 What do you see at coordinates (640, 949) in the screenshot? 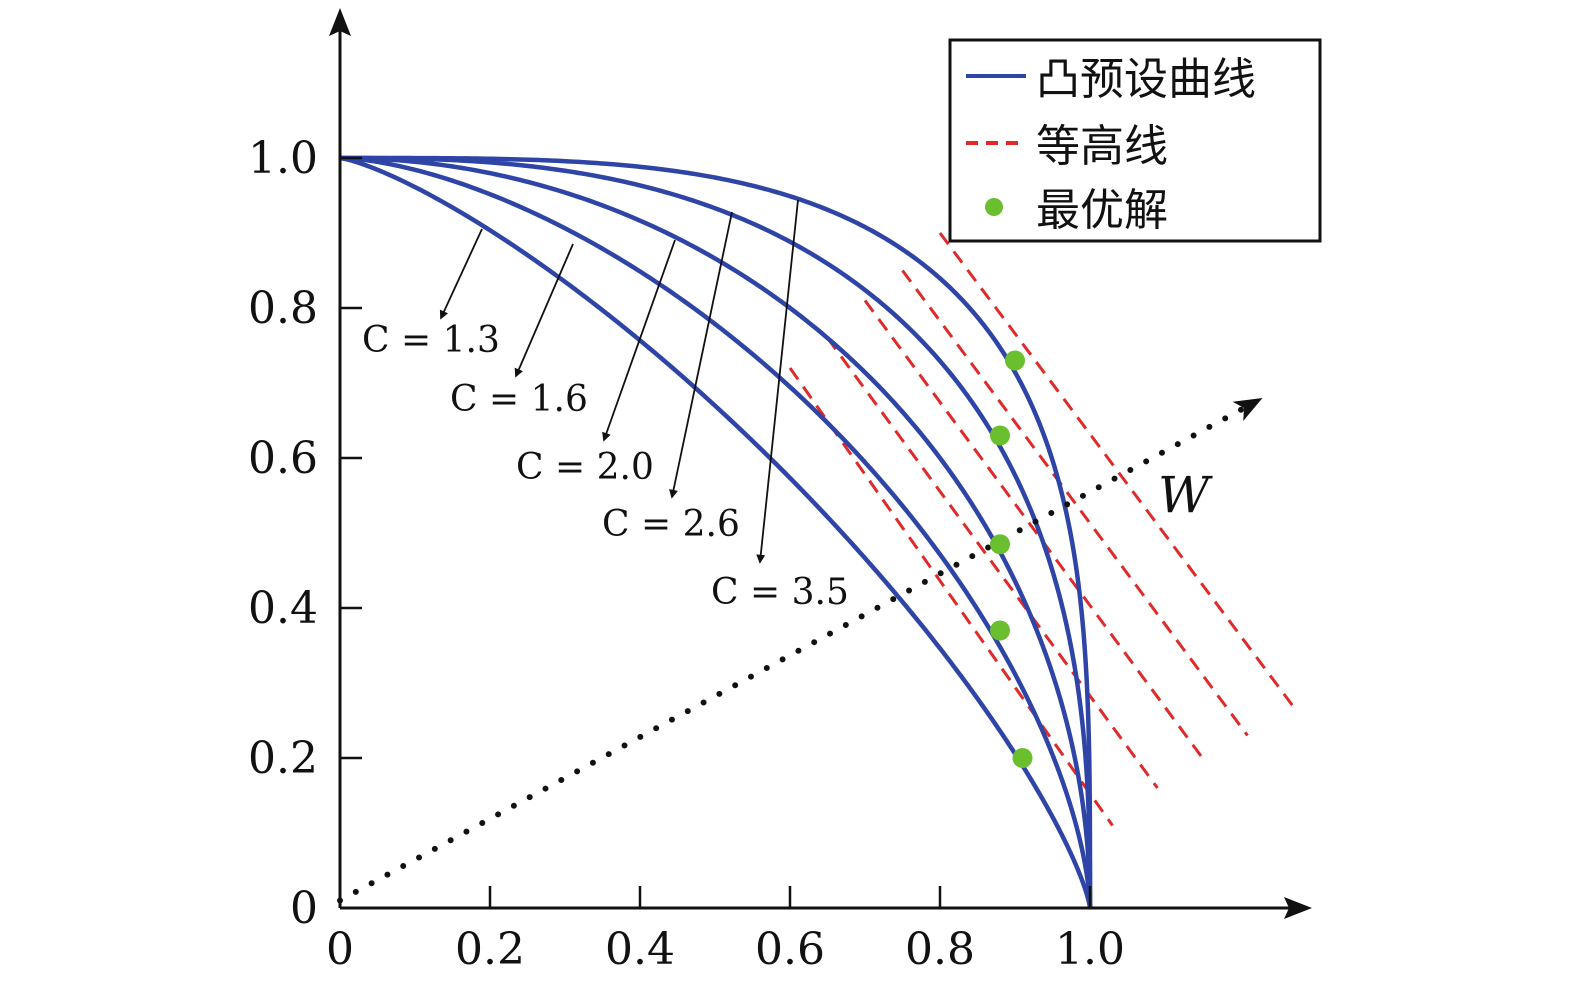
I see `x-tick-label: 0.4` at bounding box center [640, 949].